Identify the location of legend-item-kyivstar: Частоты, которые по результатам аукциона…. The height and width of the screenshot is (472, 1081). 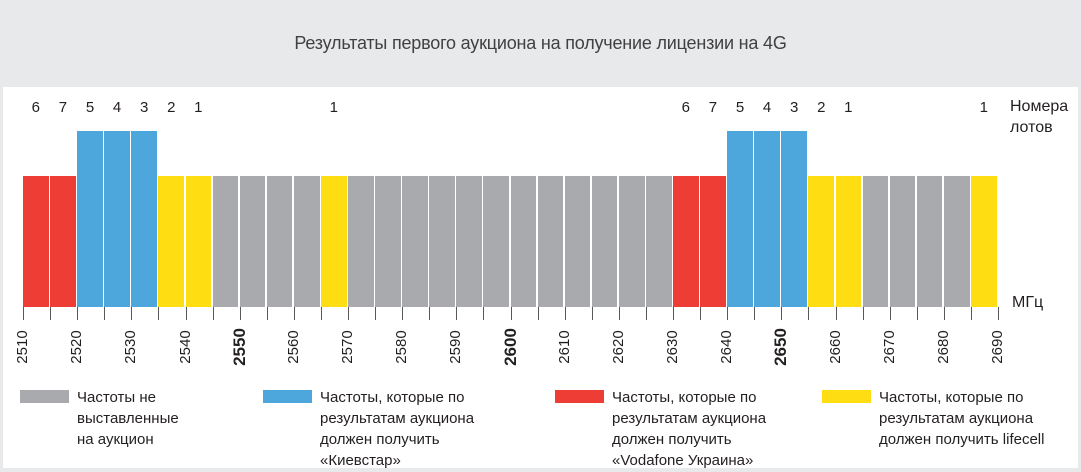
(381, 429).